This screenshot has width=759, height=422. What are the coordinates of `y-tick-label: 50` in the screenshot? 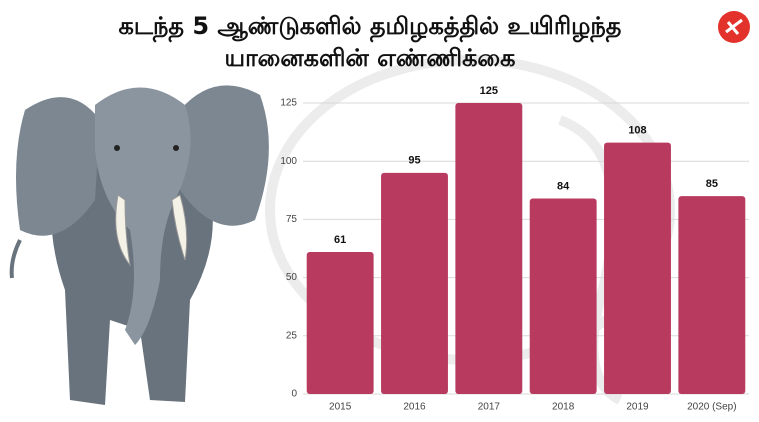 It's located at (292, 277).